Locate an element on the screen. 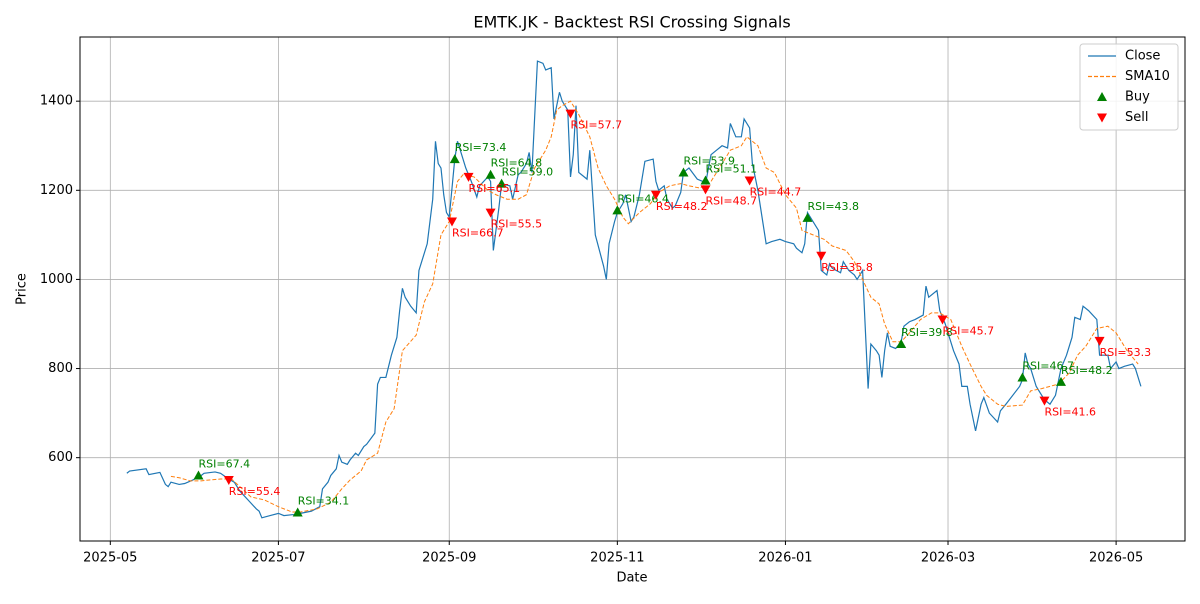 This screenshot has height=604, width=1200. signal-label: RSI=45.7 is located at coordinates (969, 331).